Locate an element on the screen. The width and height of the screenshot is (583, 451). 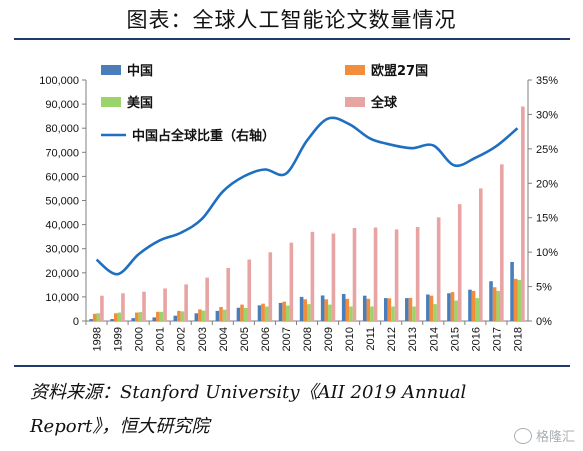
watermark: 格隆汇 is located at coordinates (544, 435).